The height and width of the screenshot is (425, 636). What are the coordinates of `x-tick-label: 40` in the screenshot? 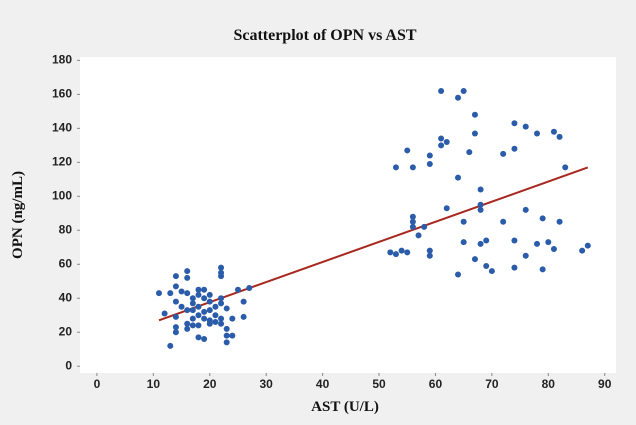 It's located at (323, 384).